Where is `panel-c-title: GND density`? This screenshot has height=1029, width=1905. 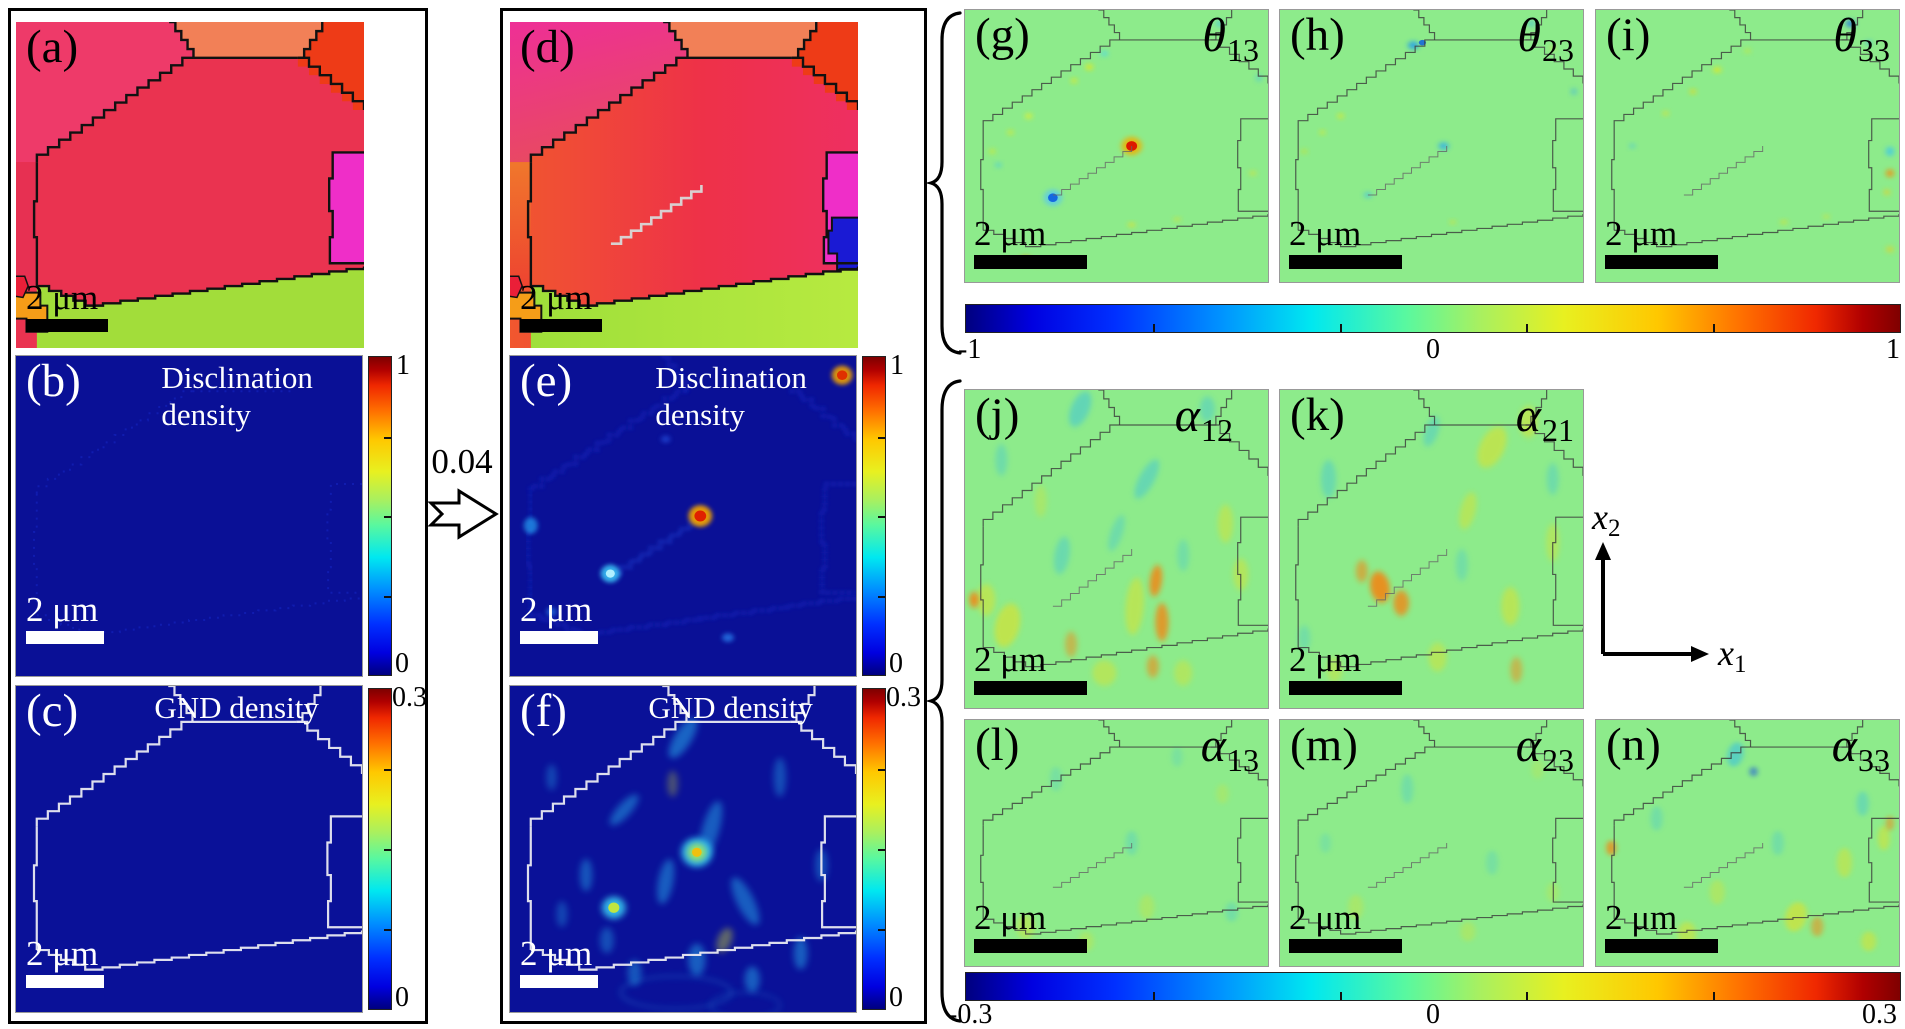
panel-c-title: GND density is located at coordinates (236, 707).